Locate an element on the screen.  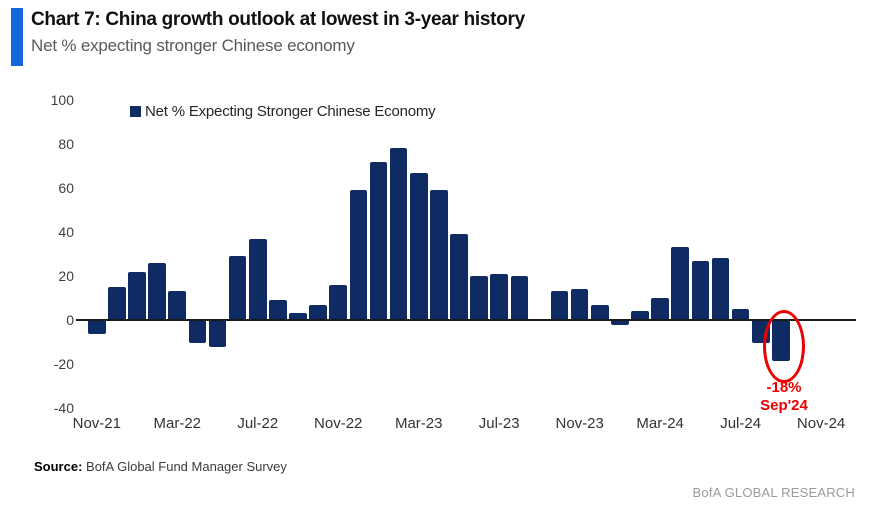
x-tick-label: Jul-22 is located at coordinates (258, 423).